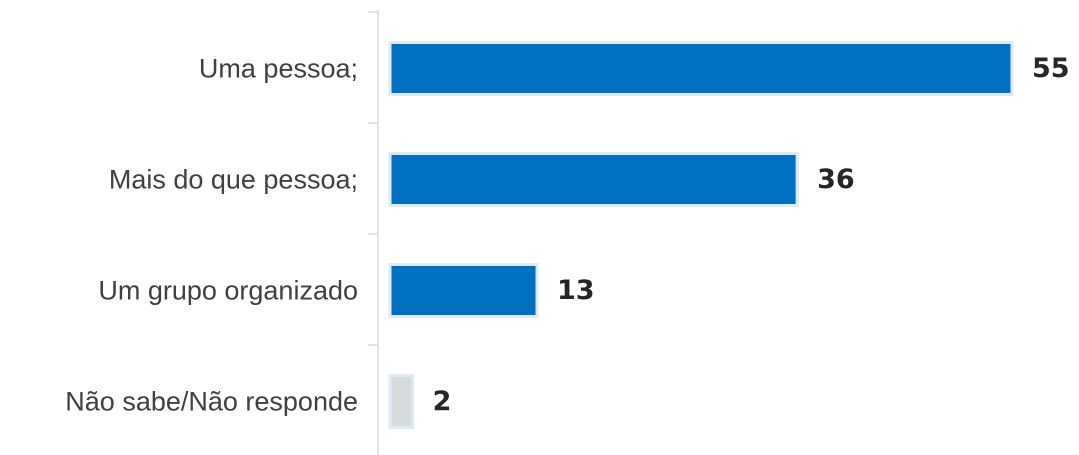 The width and height of the screenshot is (1079, 455). What do you see at coordinates (576, 290) in the screenshot?
I see `value-label: 13` at bounding box center [576, 290].